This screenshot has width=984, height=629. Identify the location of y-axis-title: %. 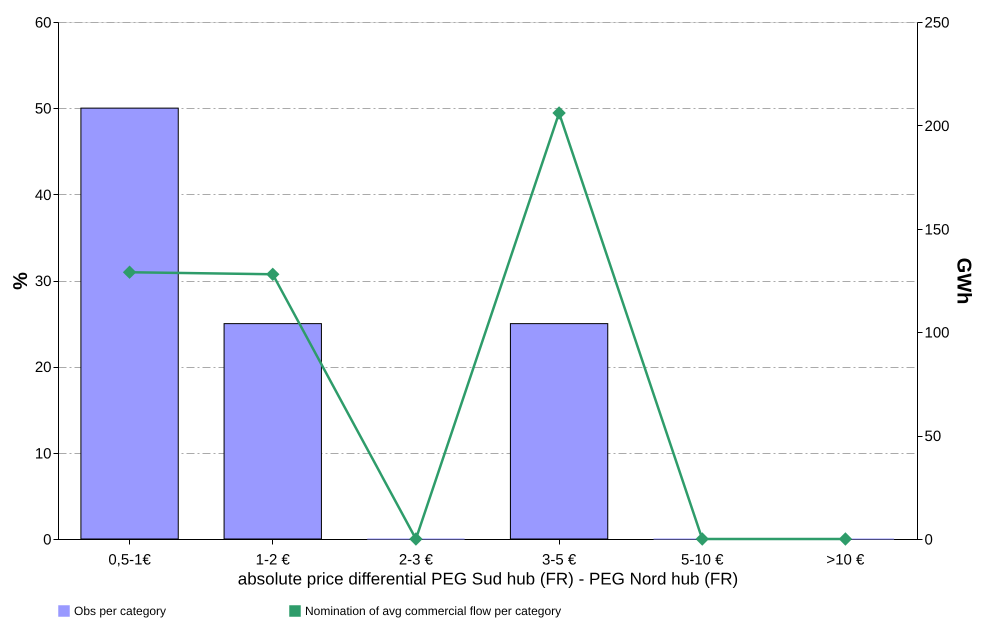
(21, 281).